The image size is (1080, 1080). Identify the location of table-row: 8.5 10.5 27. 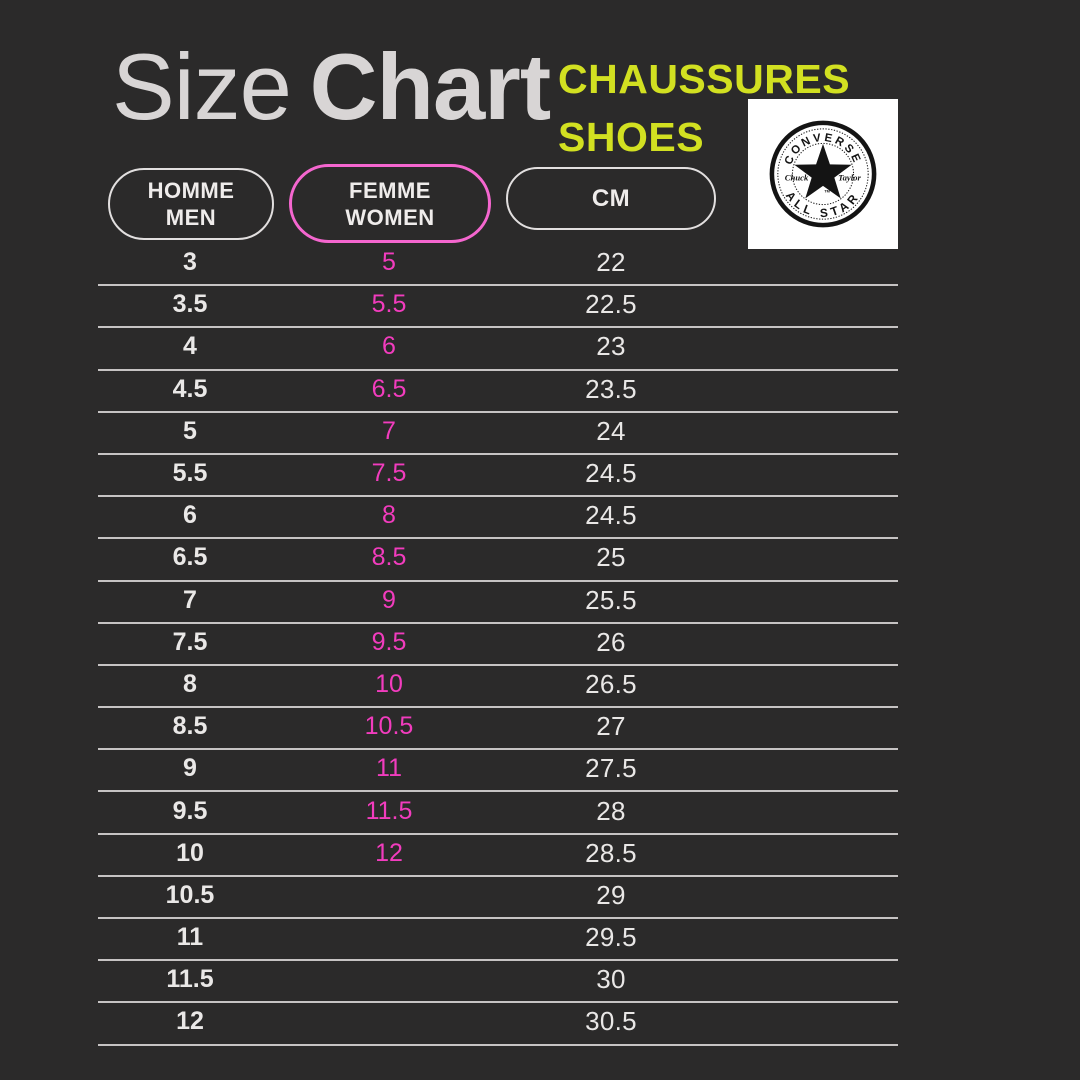
(498, 729).